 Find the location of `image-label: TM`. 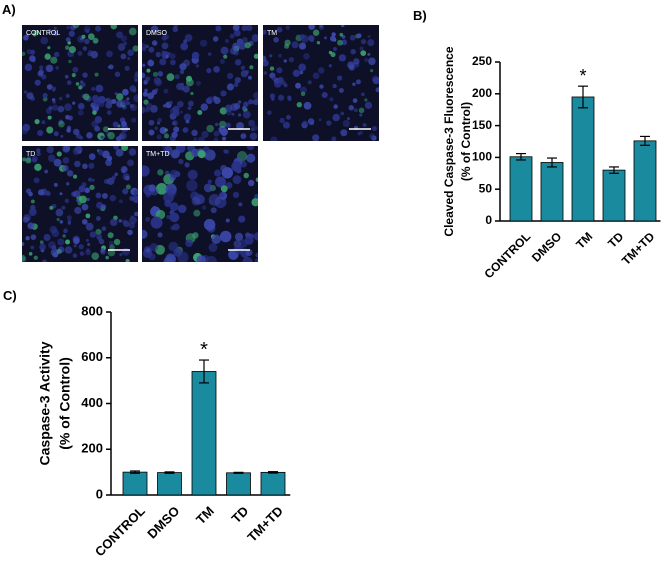

image-label: TM is located at coordinates (272, 33).